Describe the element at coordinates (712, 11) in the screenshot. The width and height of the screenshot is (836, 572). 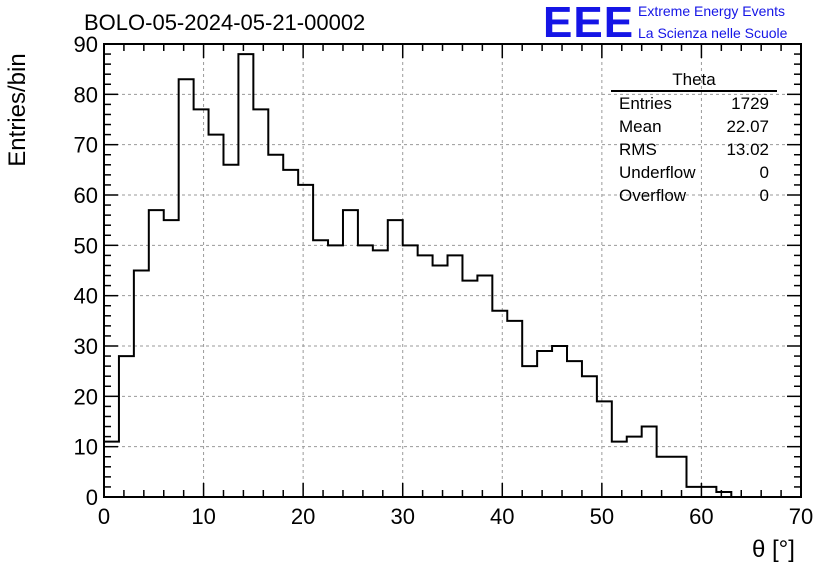
I see `logo-subtitle-line1: Extreme Energy Events` at that location.